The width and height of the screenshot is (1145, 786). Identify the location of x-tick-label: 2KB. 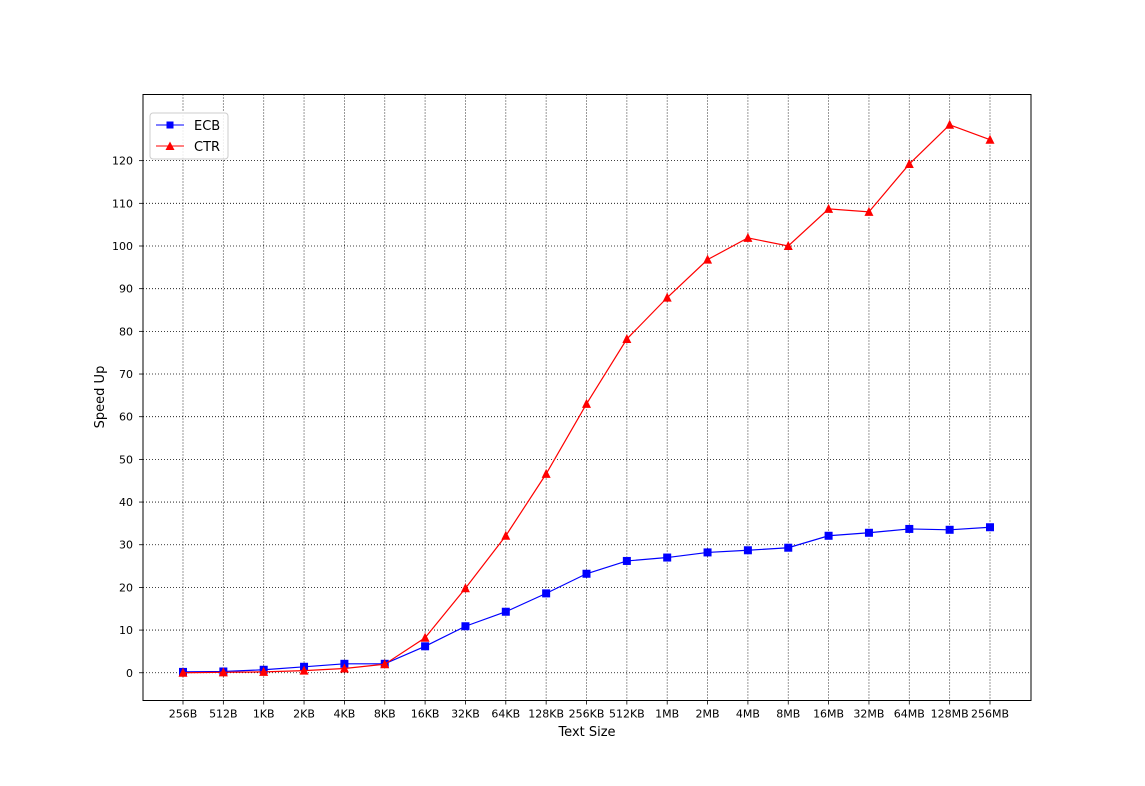
(304, 714).